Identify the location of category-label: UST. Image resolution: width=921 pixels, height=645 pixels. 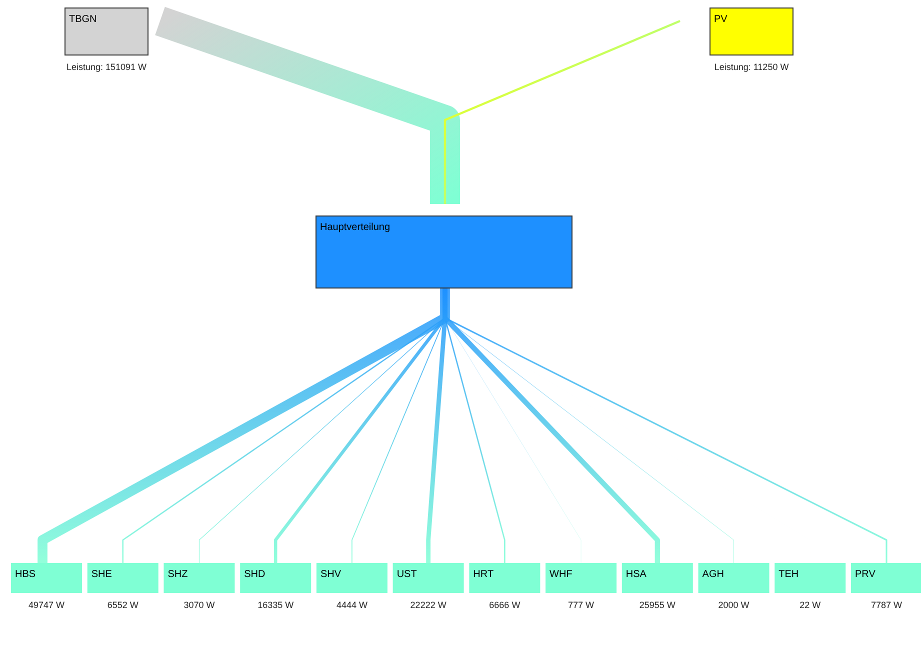
(406, 574).